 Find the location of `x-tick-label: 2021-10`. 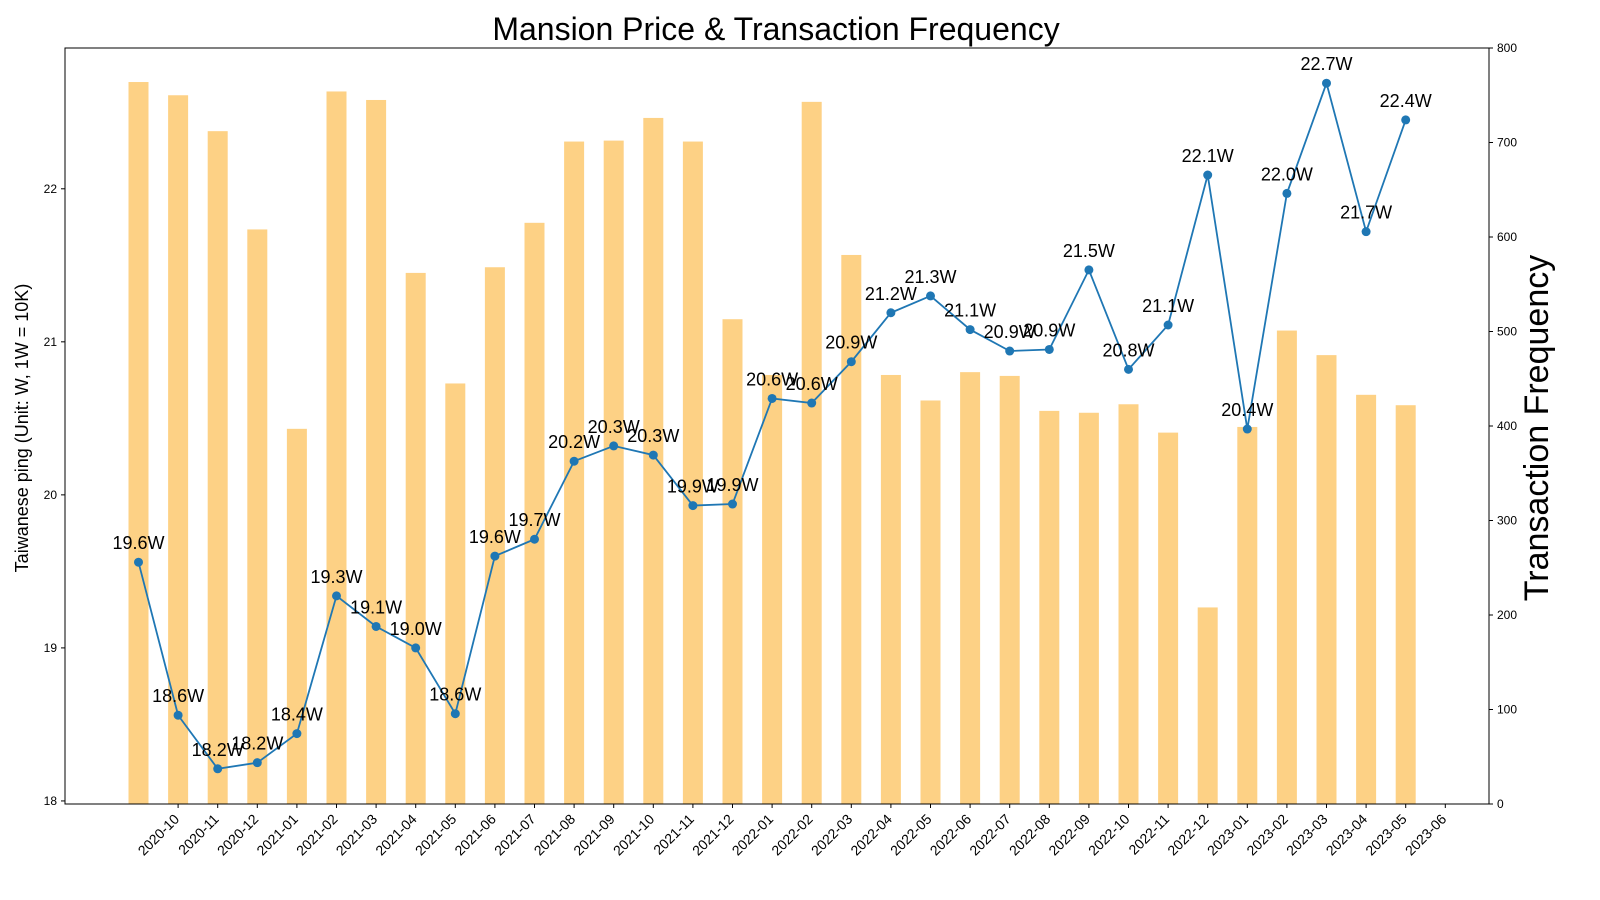

x-tick-label: 2021-10 is located at coordinates (634, 835).